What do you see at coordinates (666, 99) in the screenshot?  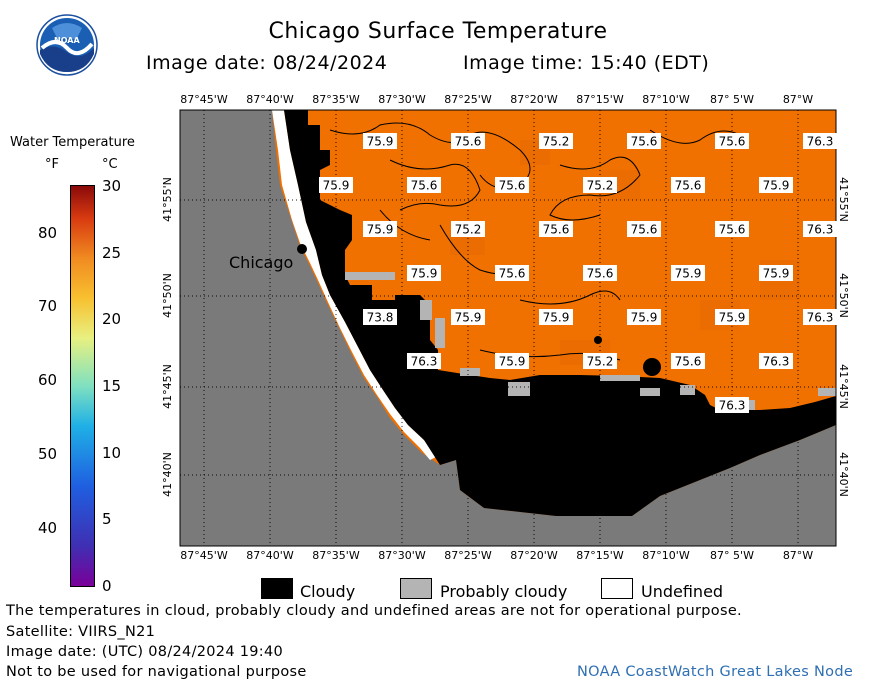 I see `longitude-label: 87°10'W` at bounding box center [666, 99].